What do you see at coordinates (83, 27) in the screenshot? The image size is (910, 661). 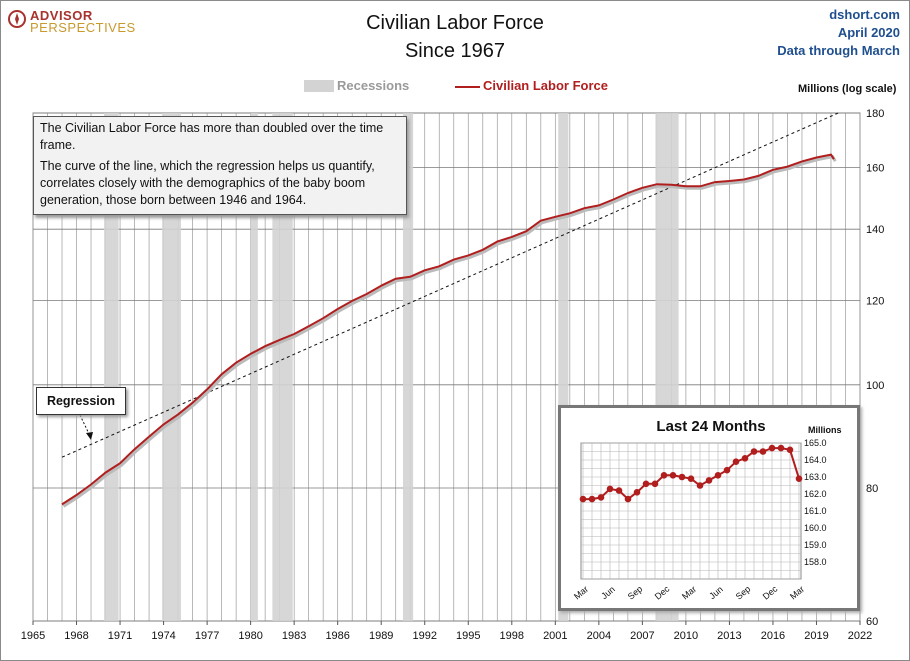 I see `logo-subtitle: PERSPECTIVES` at bounding box center [83, 27].